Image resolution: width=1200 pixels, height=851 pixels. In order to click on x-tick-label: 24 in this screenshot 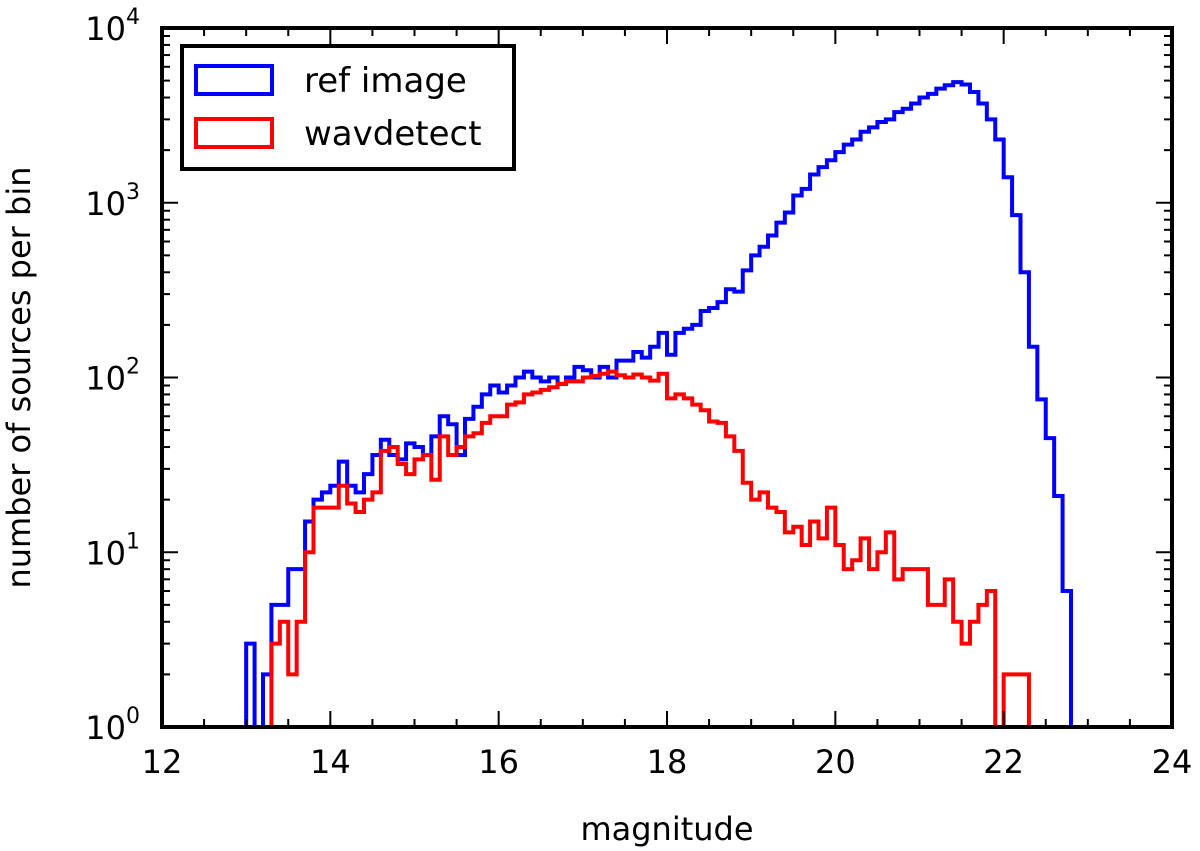, I will do `click(1172, 762)`.